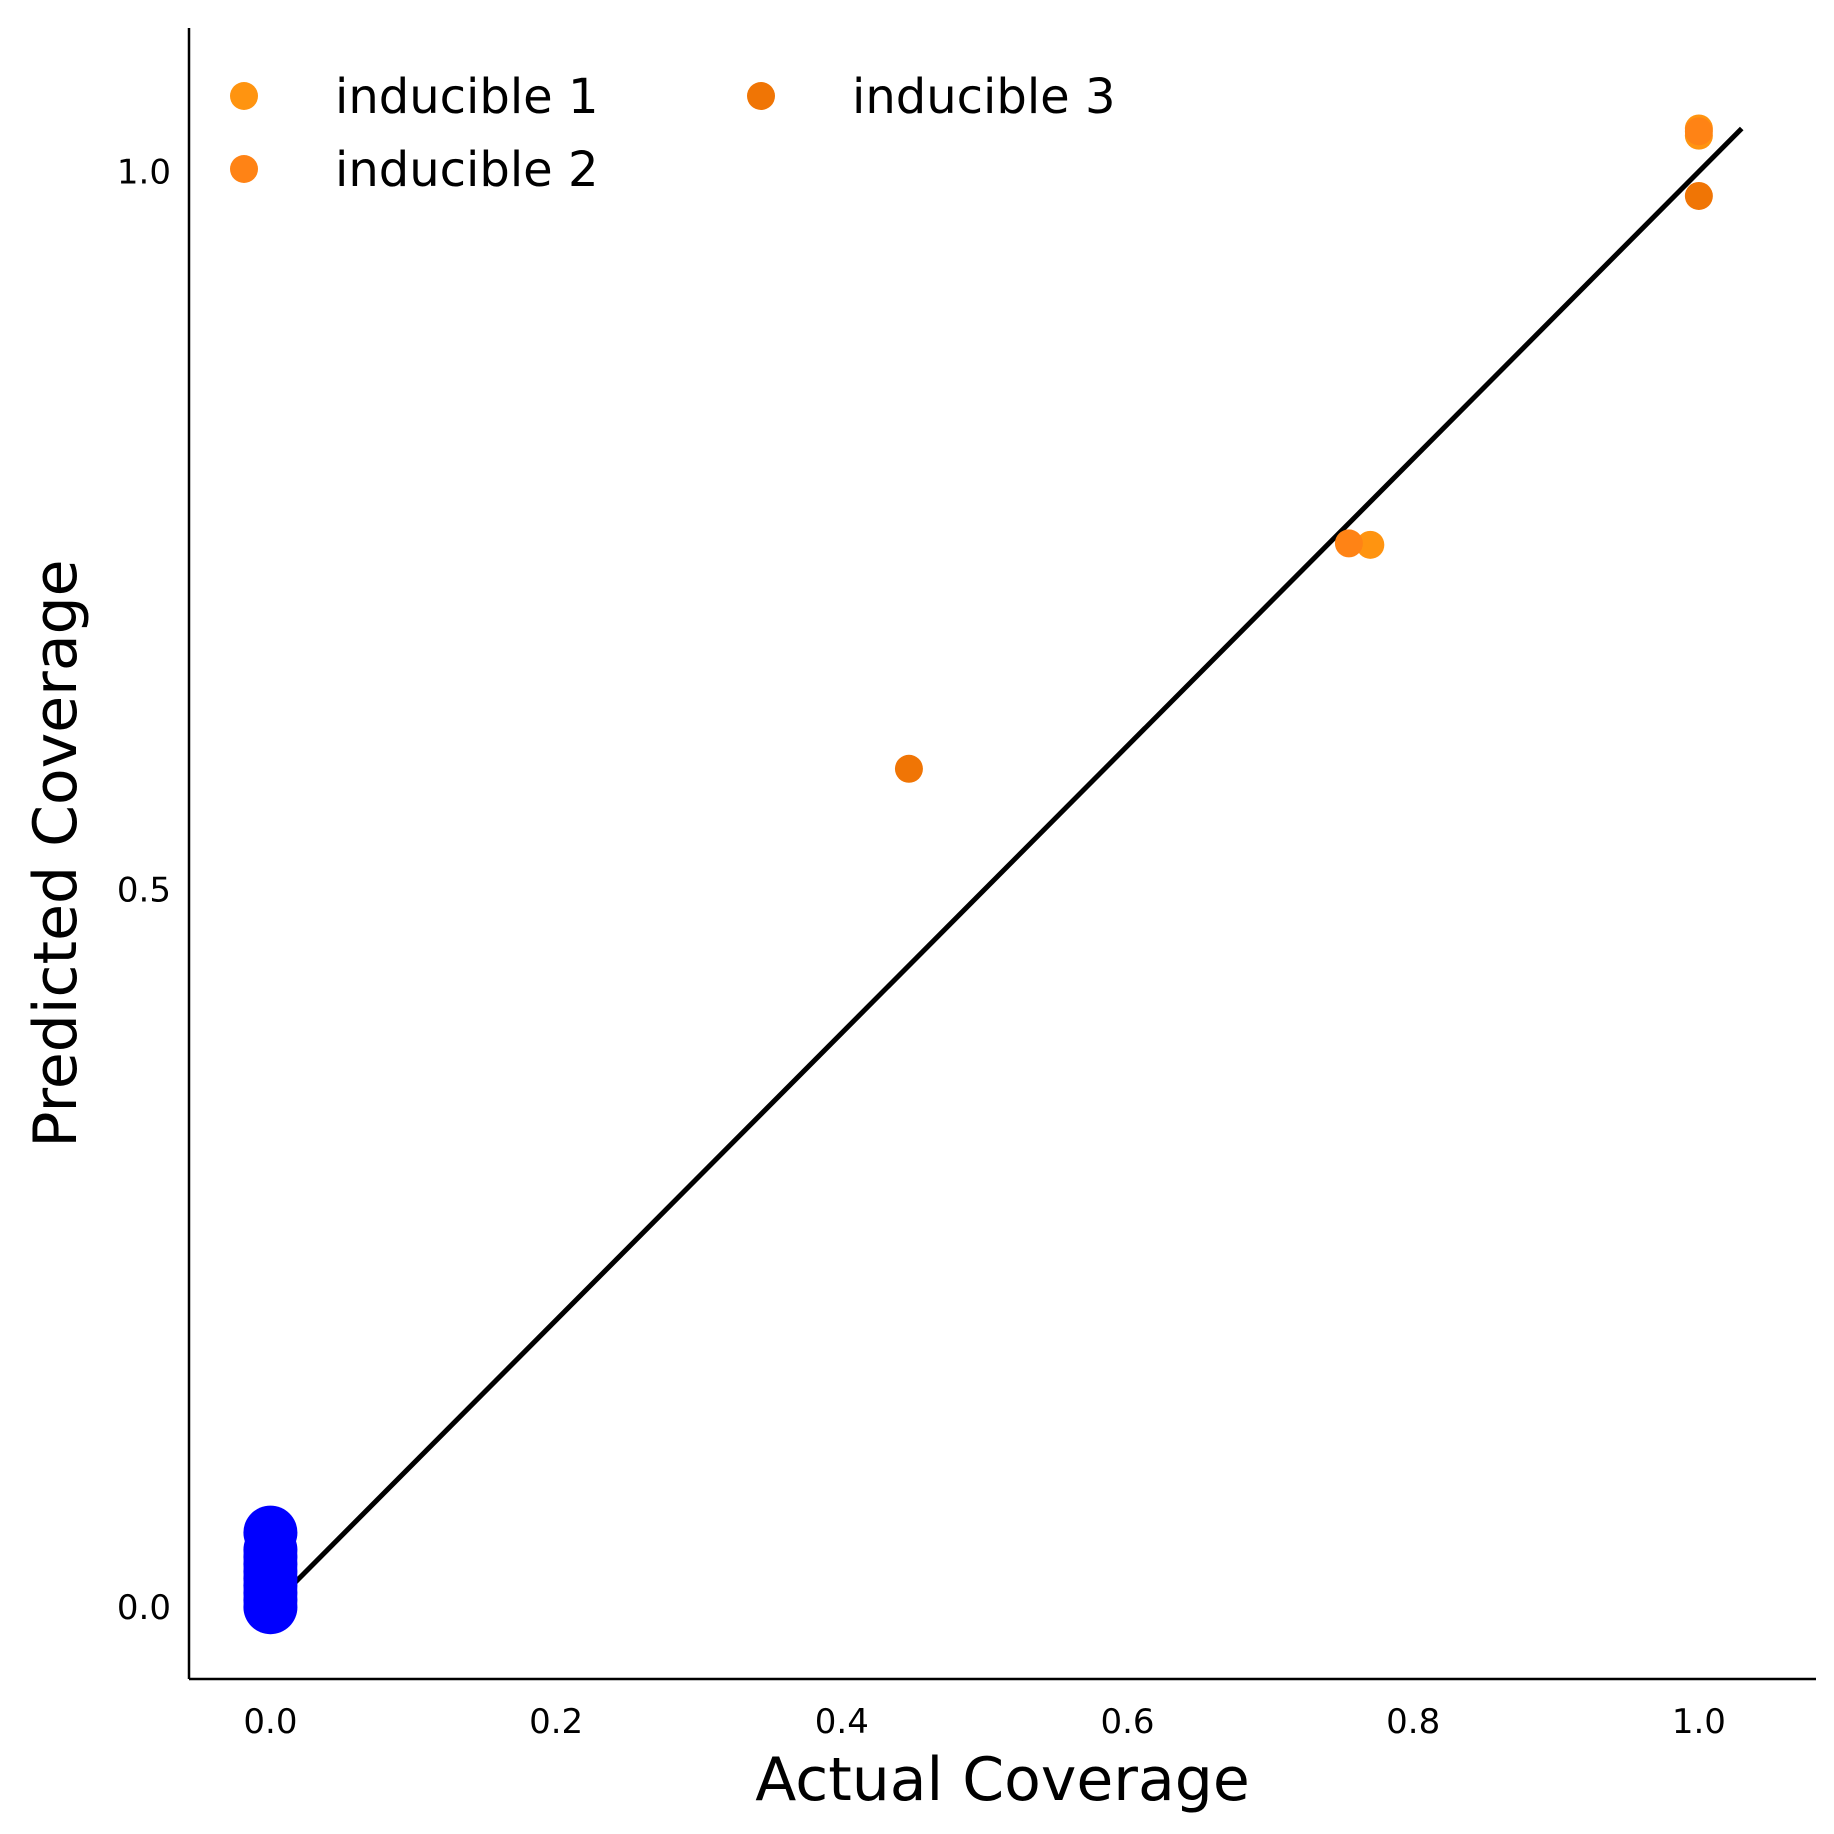 The image size is (1834, 1834). What do you see at coordinates (1699, 1722) in the screenshot?
I see `x-tick-label: 1.0` at bounding box center [1699, 1722].